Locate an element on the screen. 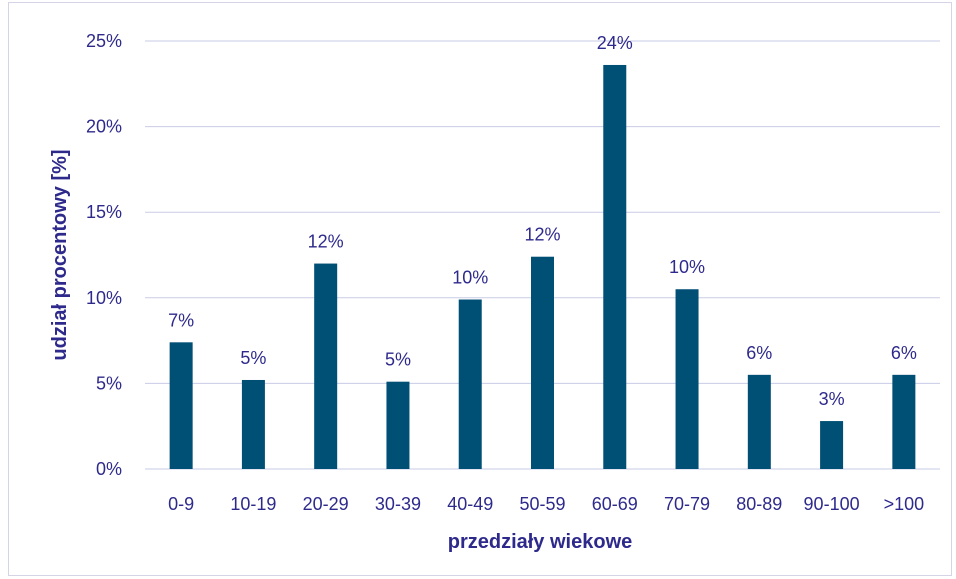 The image size is (956, 579). x-tick-label: 80-89 is located at coordinates (759, 504).